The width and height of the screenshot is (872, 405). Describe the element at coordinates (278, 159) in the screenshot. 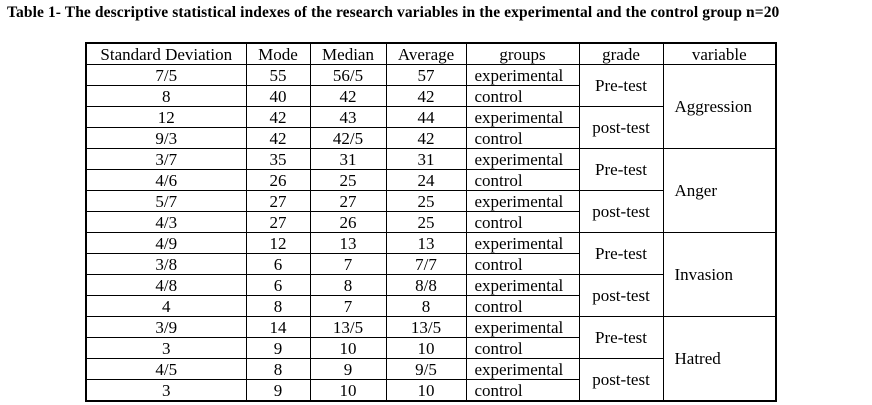

I see `mode-cell: 35` at that location.